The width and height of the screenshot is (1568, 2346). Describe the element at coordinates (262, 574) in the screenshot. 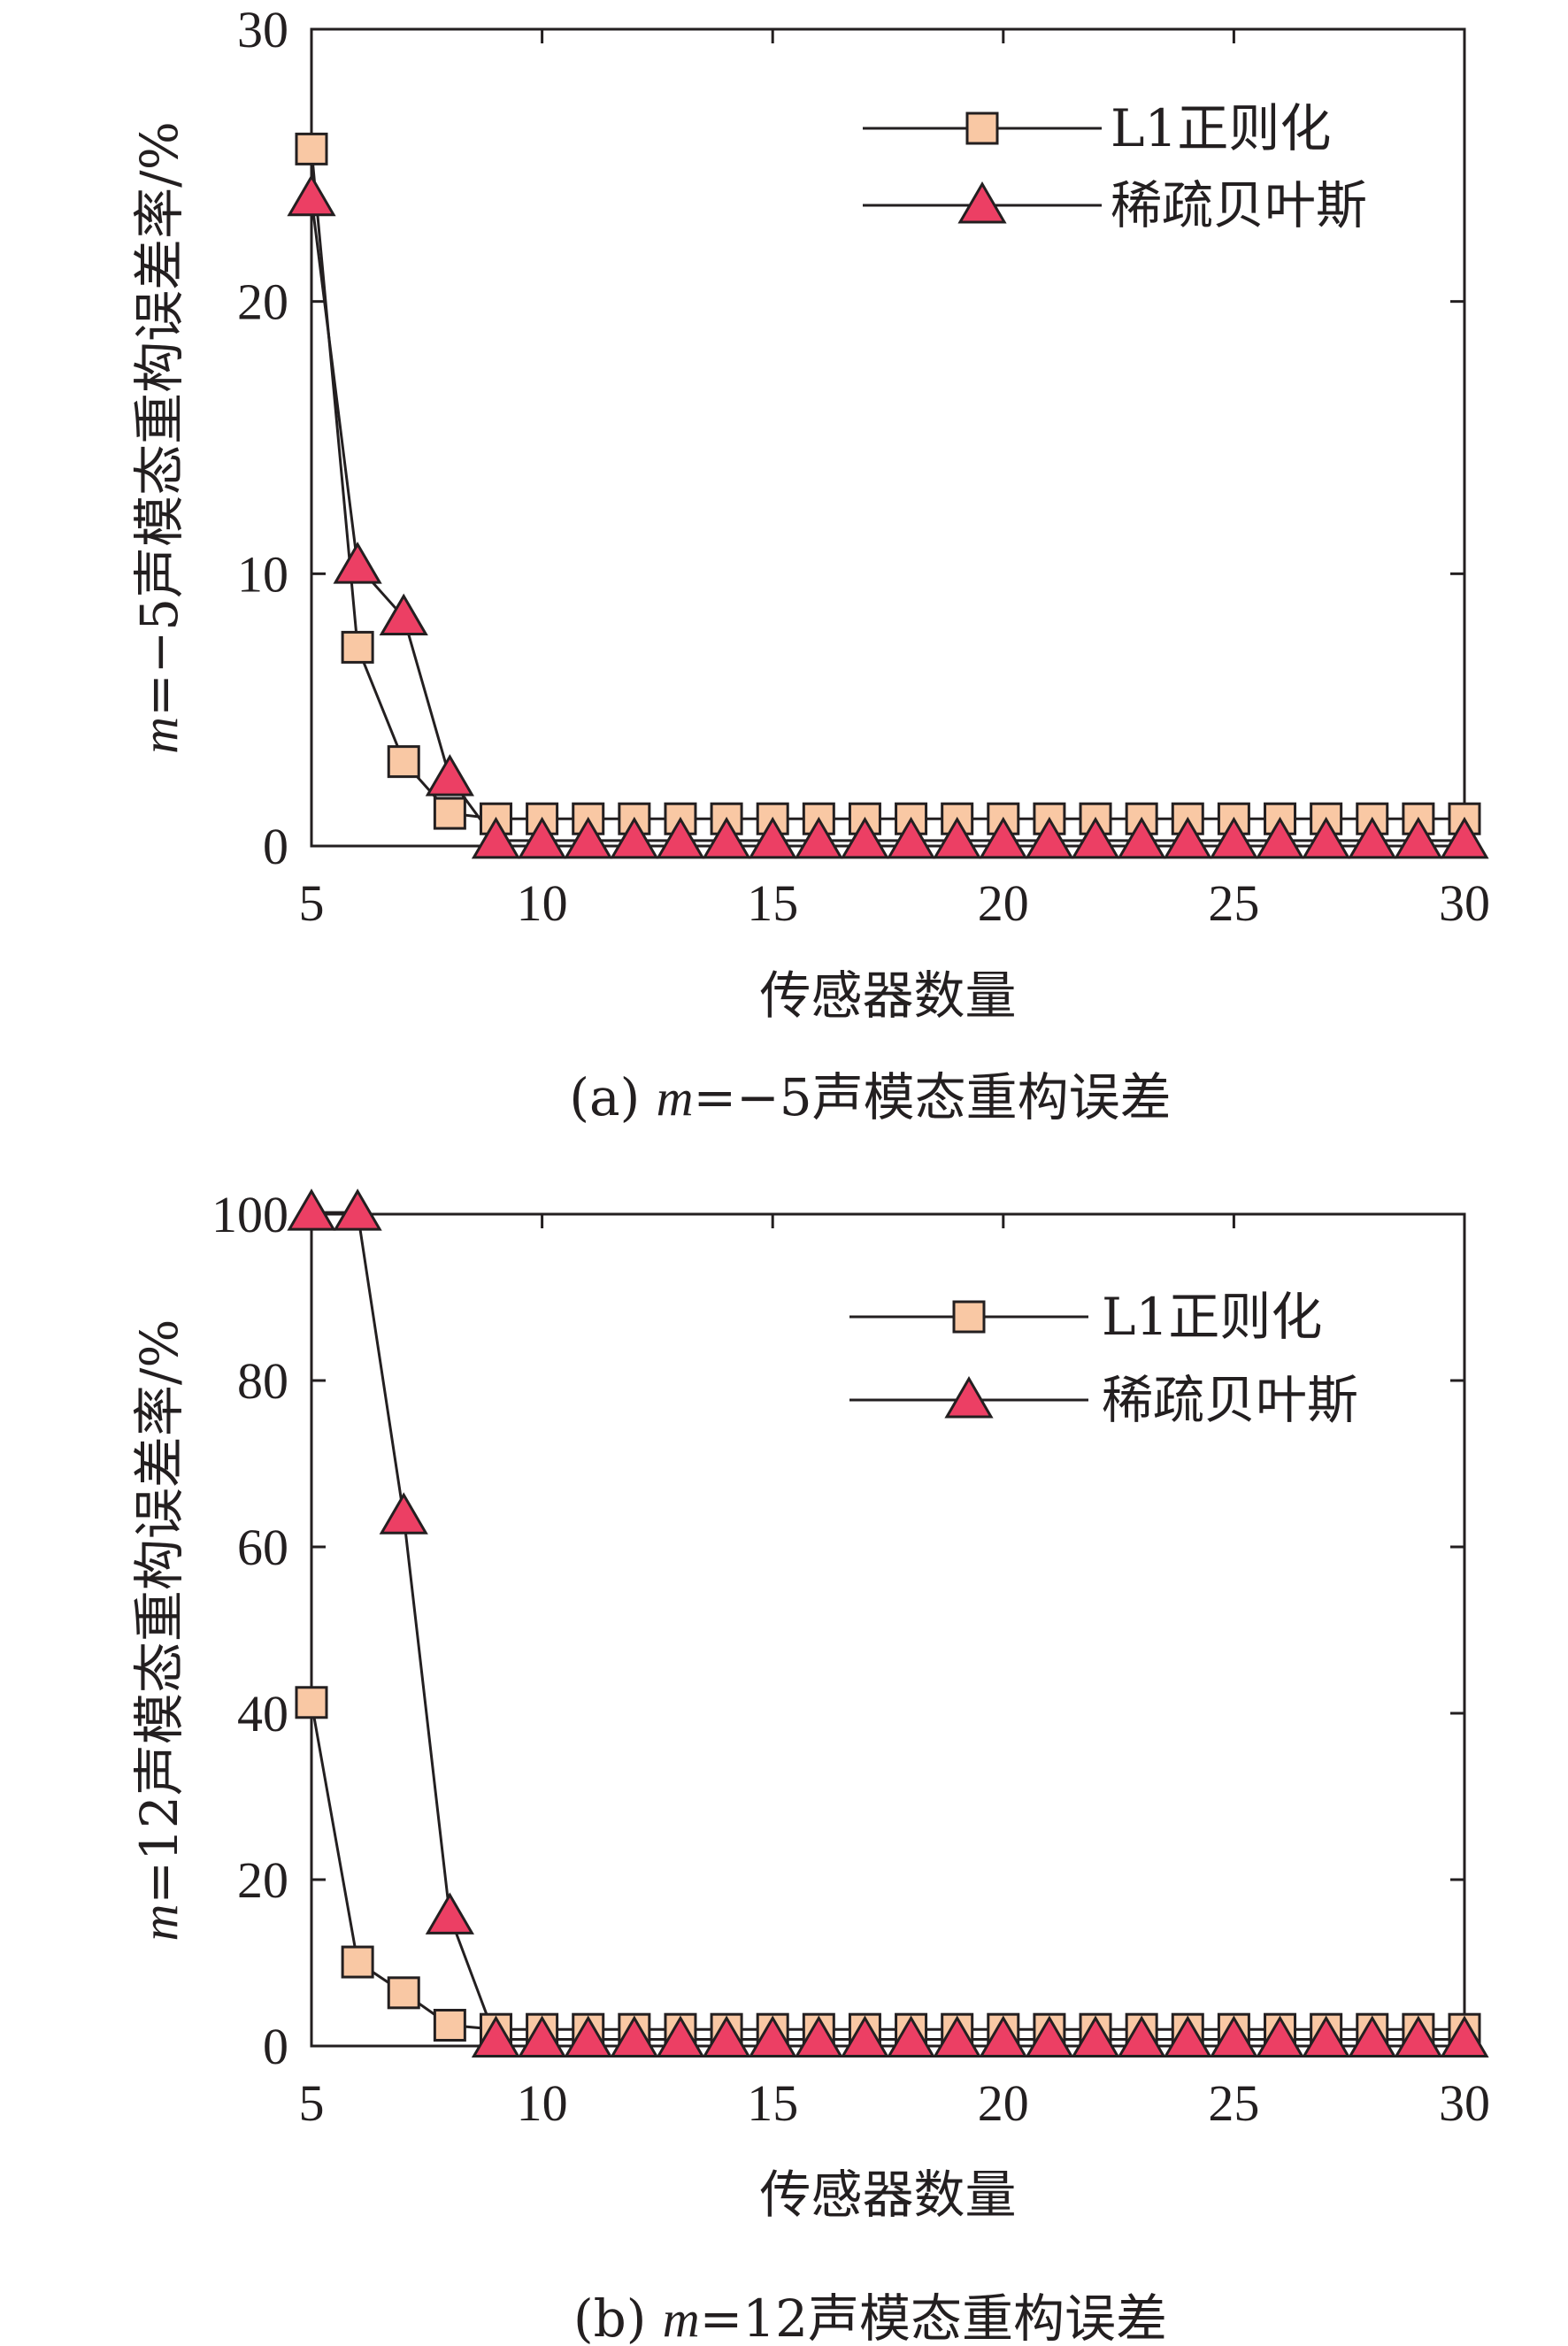

I see `y-tick-label: 10` at that location.